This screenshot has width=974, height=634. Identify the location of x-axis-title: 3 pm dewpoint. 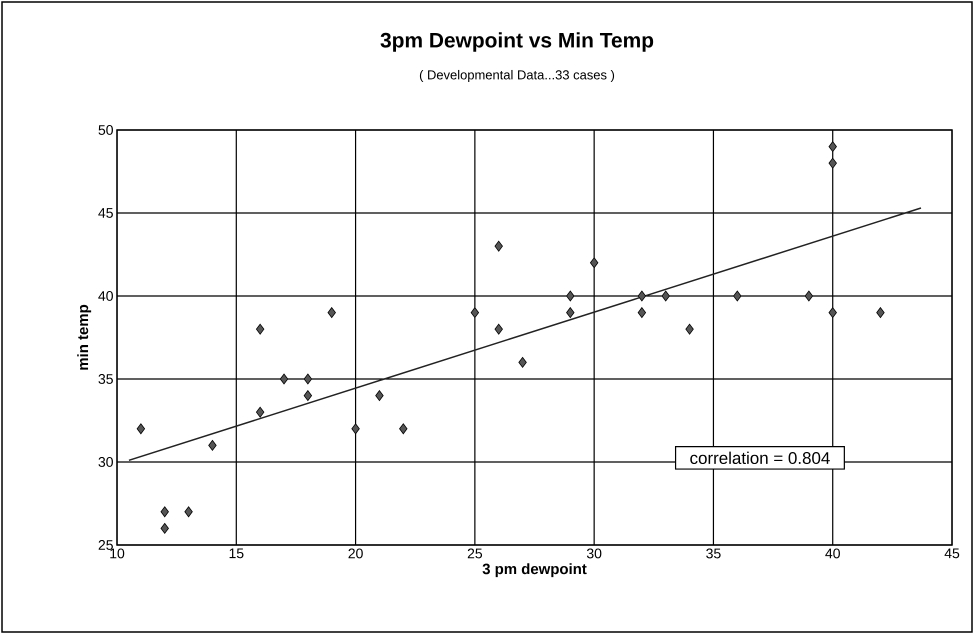
(534, 570).